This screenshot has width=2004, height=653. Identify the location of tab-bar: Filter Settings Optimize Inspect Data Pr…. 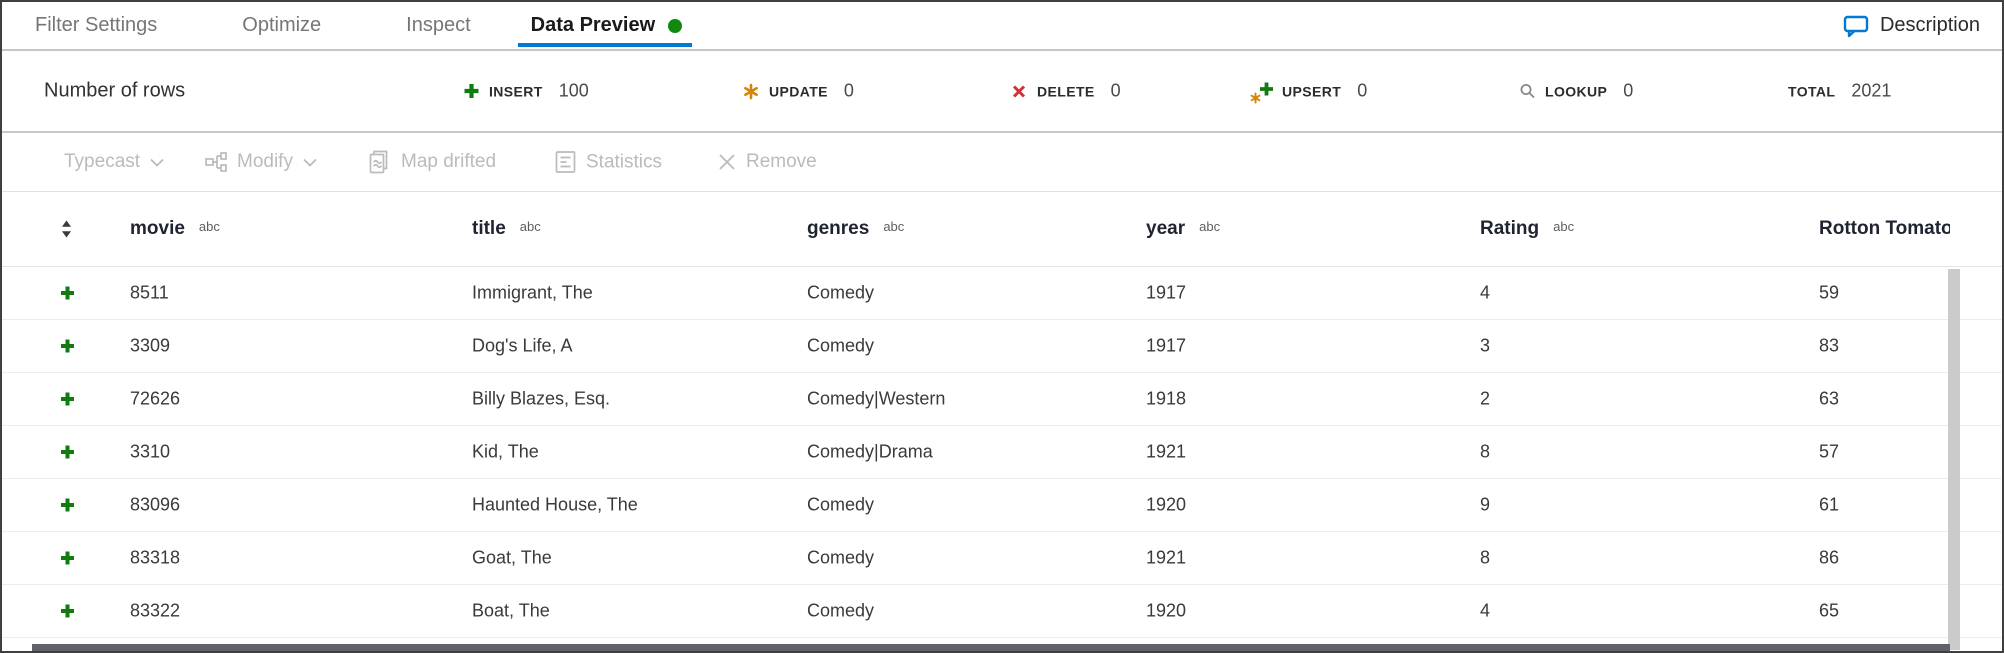
(1002, 26).